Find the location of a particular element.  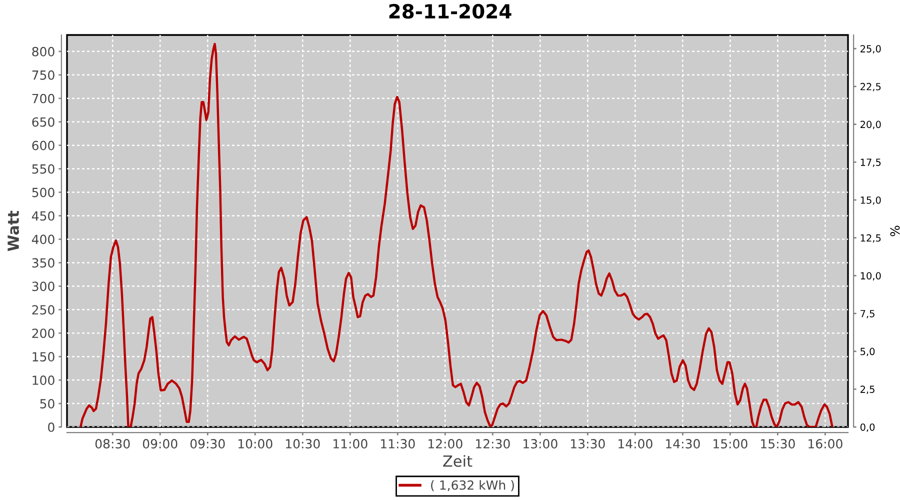

x-tick-label: 11:30 is located at coordinates (398, 443).